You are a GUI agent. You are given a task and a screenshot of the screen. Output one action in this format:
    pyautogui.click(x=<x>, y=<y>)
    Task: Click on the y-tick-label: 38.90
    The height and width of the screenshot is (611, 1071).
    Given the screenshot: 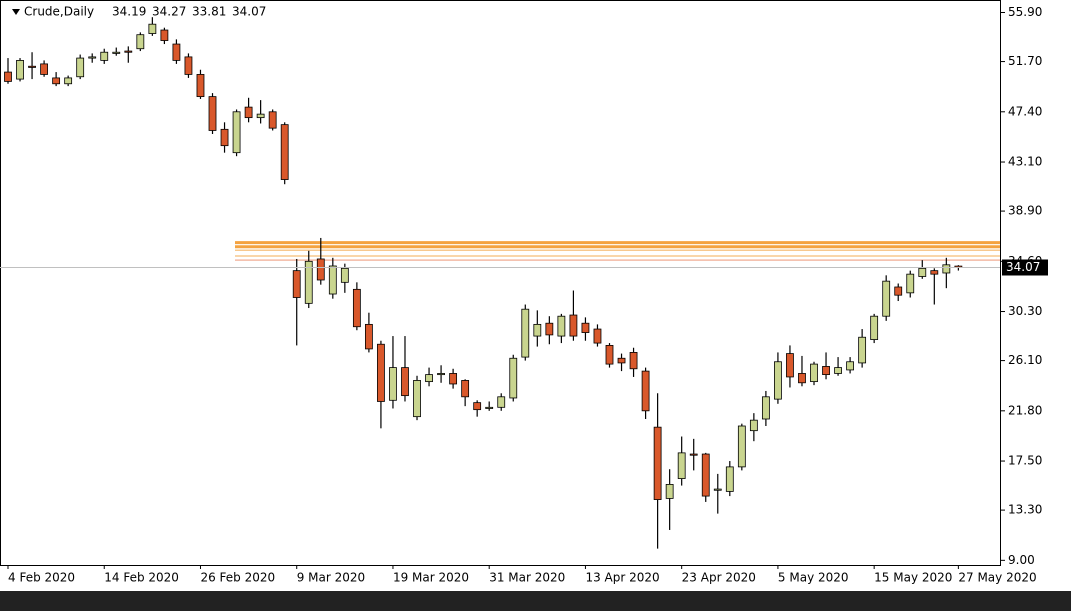 What is the action you would take?
    pyautogui.click(x=1025, y=211)
    